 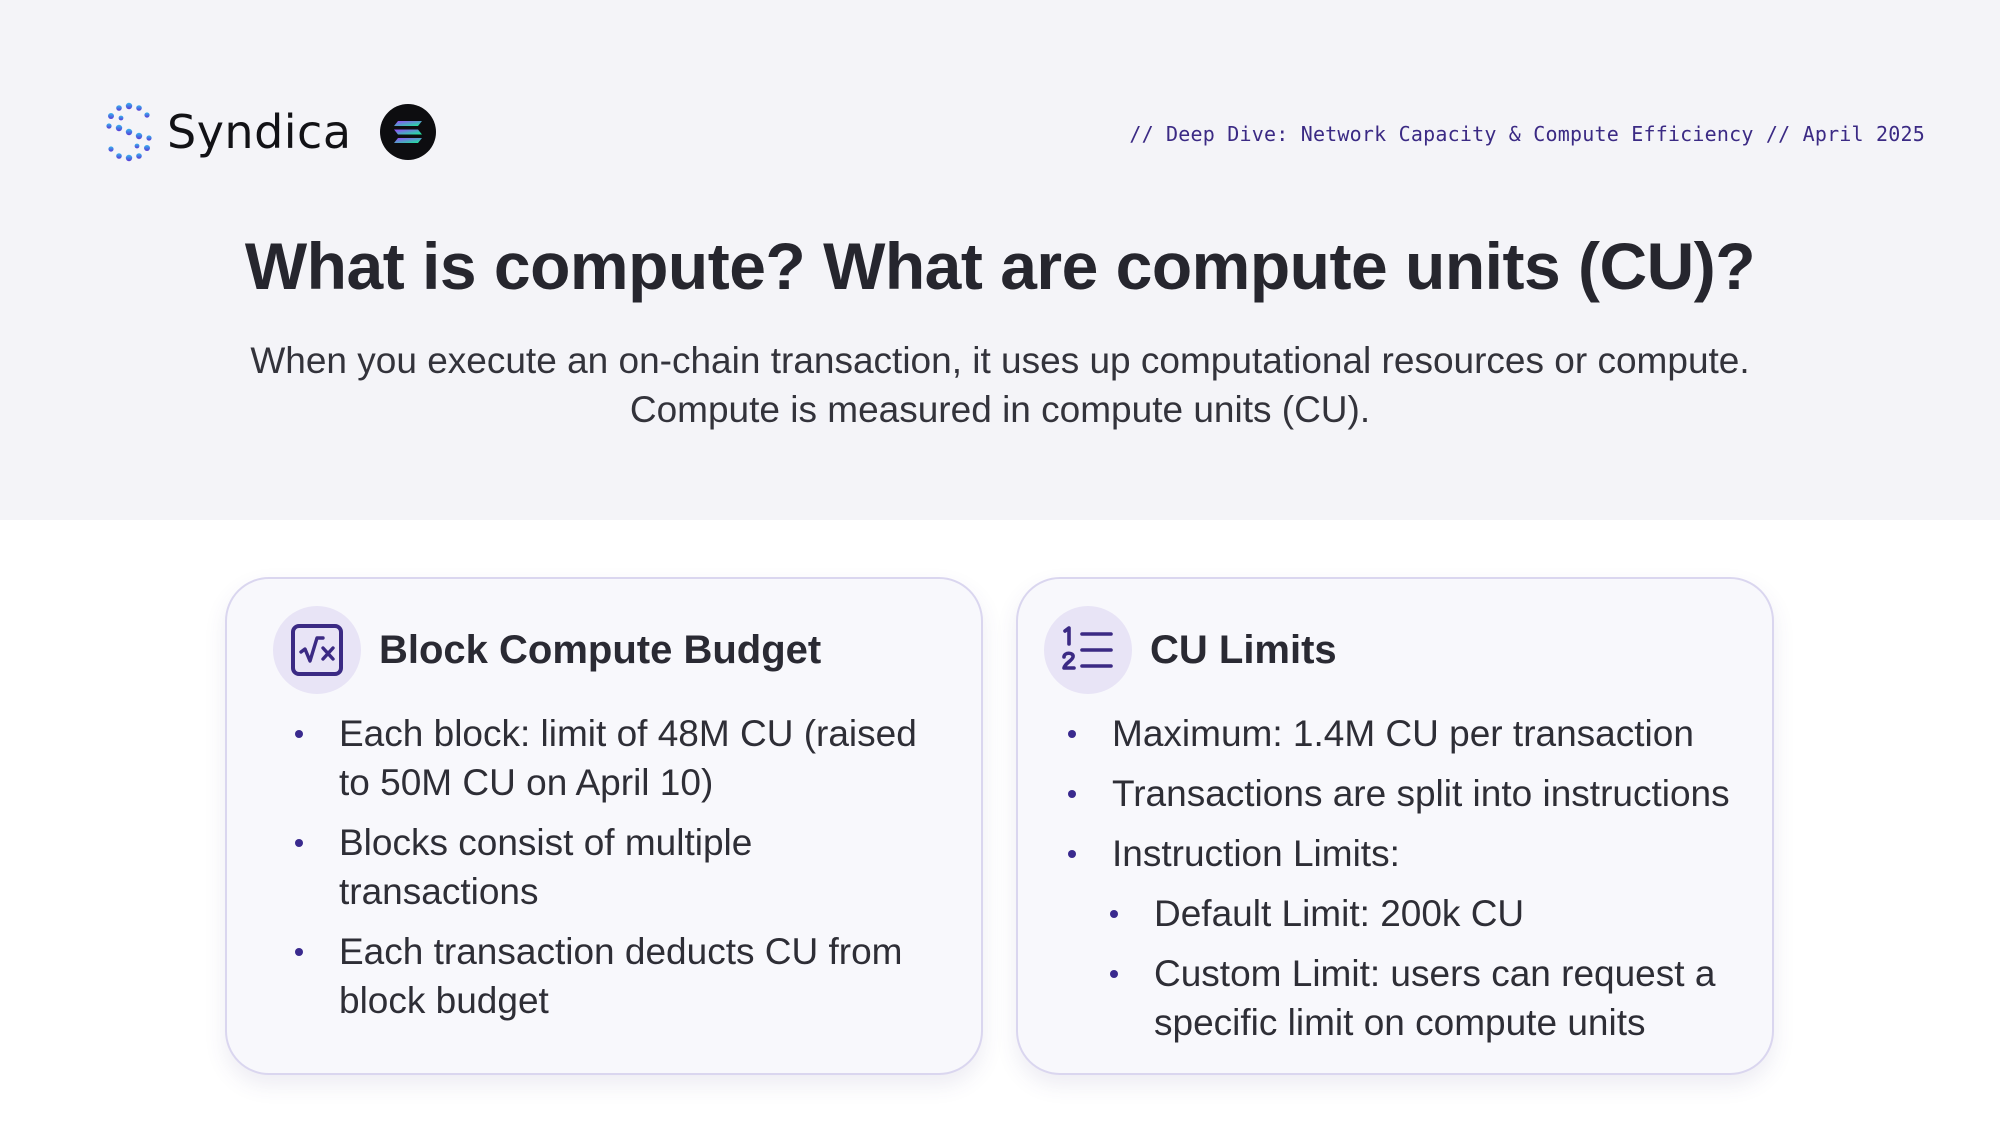 I want to click on list-item: Instruction Limits:, so click(x=1400, y=853).